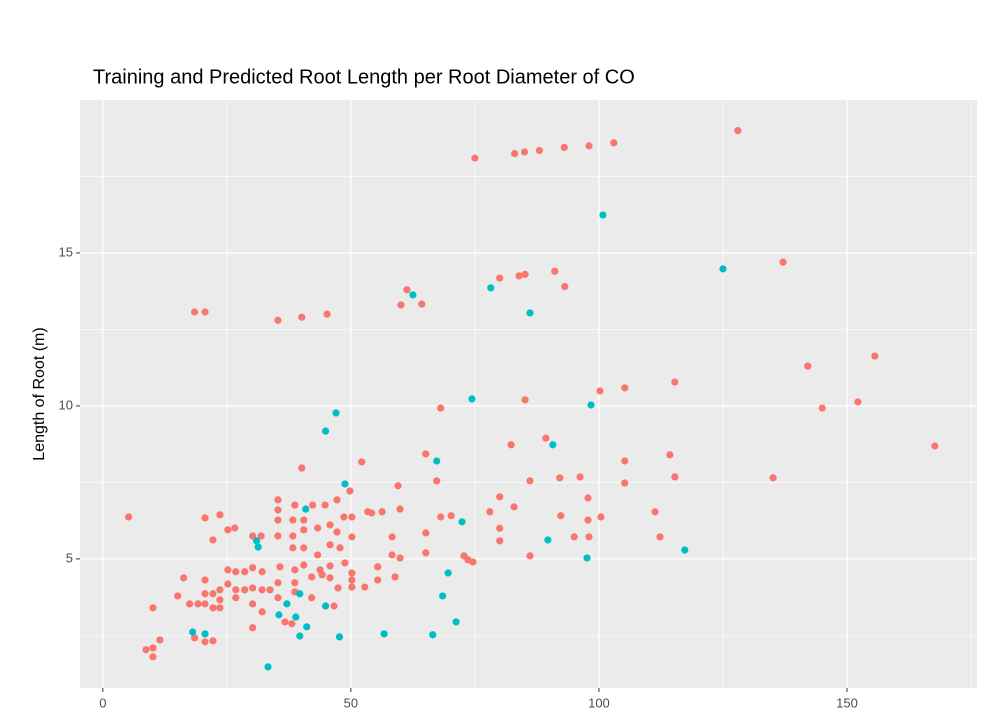 This screenshot has width=997, height=710. Describe the element at coordinates (39, 393) in the screenshot. I see `y-axis-label: Length of Root (m)` at that location.